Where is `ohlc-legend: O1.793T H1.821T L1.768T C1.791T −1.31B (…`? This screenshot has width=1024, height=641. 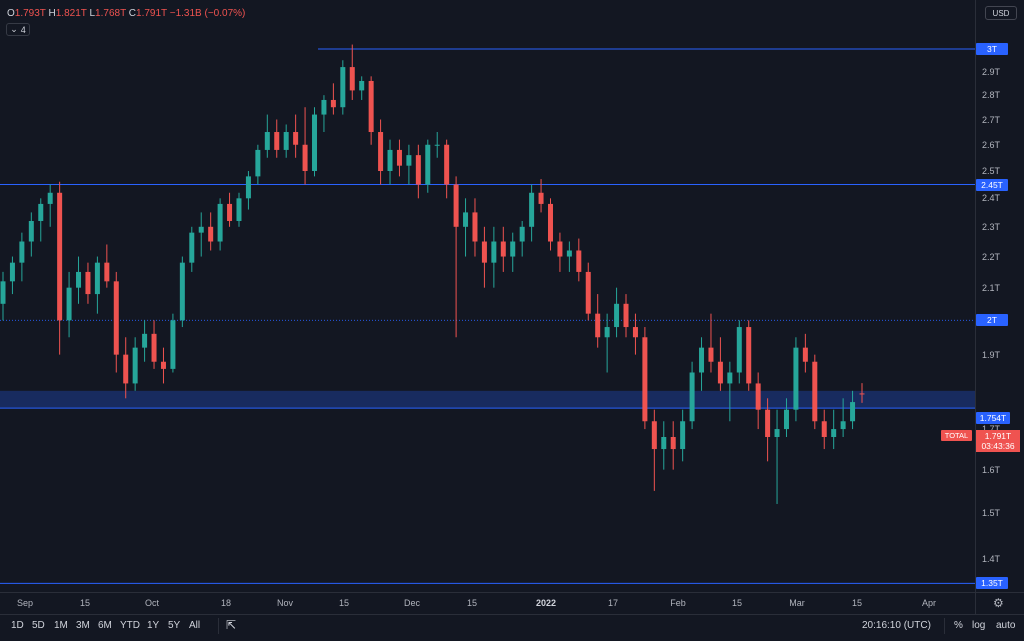
ohlc-legend: O1.793T H1.821T L1.768T C1.791T −1.31B (… is located at coordinates (126, 13).